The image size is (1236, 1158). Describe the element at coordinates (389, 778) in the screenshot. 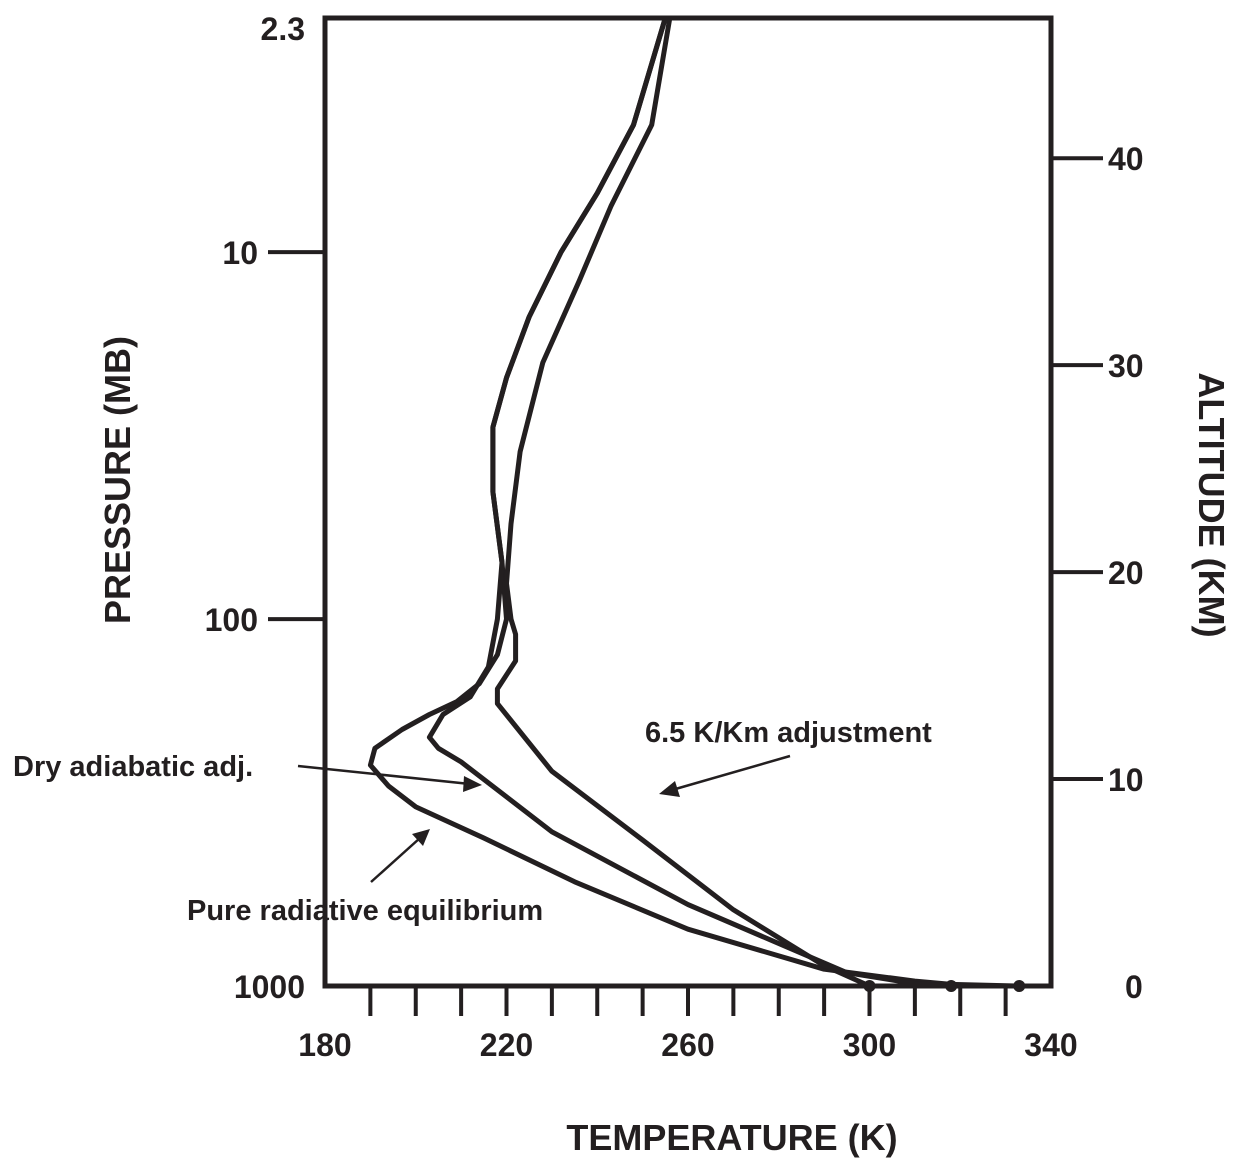

I see `arrow-dry-adiabatic` at that location.